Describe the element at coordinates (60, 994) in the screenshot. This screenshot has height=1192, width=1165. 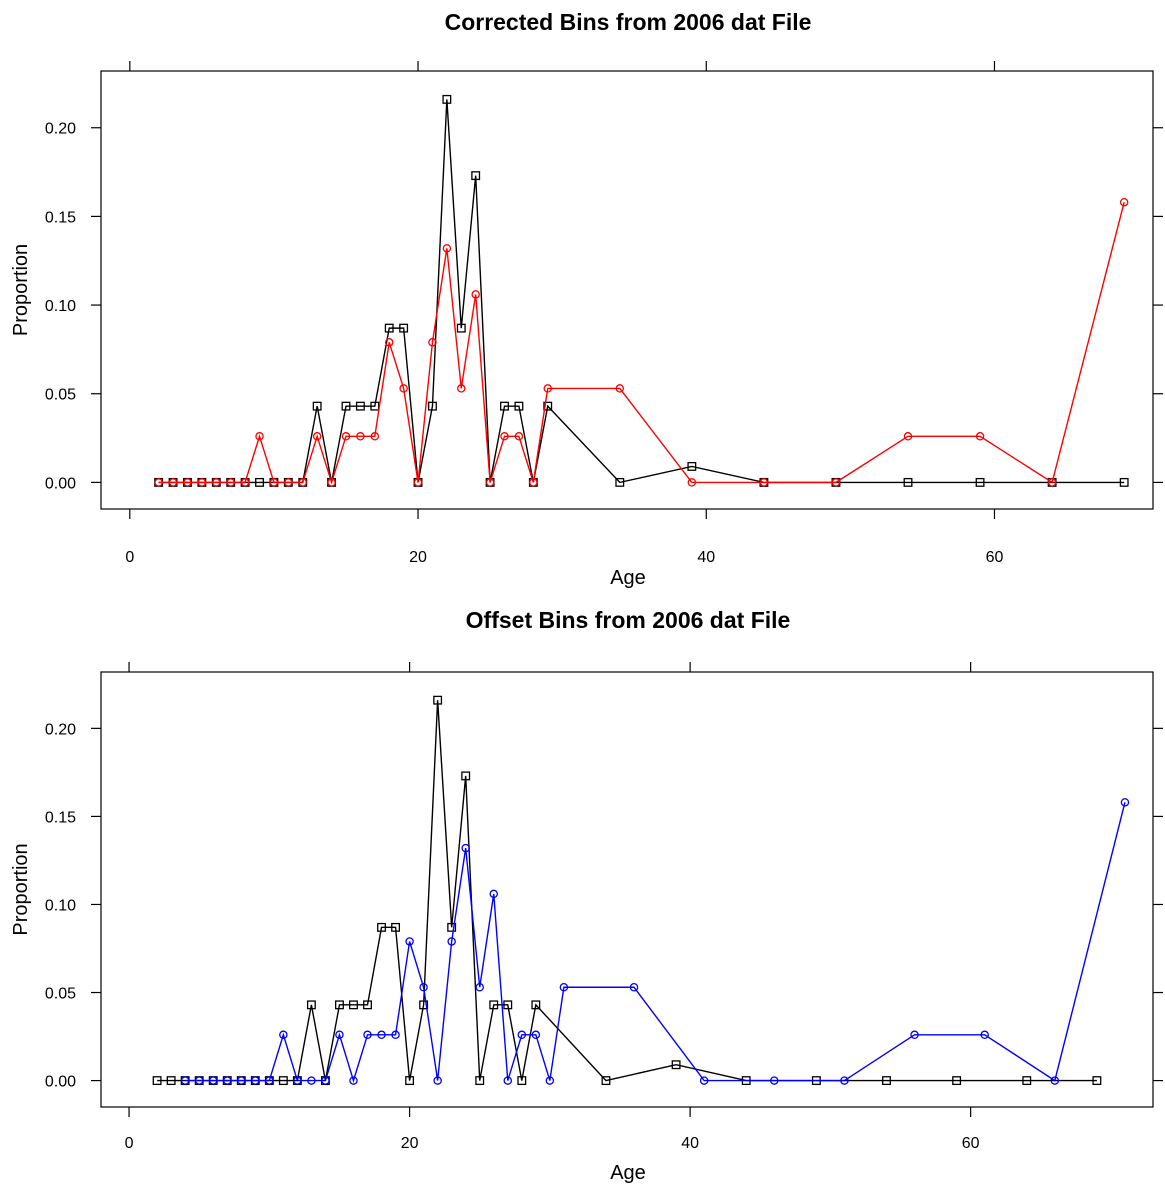
I see `y-tick-label: 0.05` at that location.